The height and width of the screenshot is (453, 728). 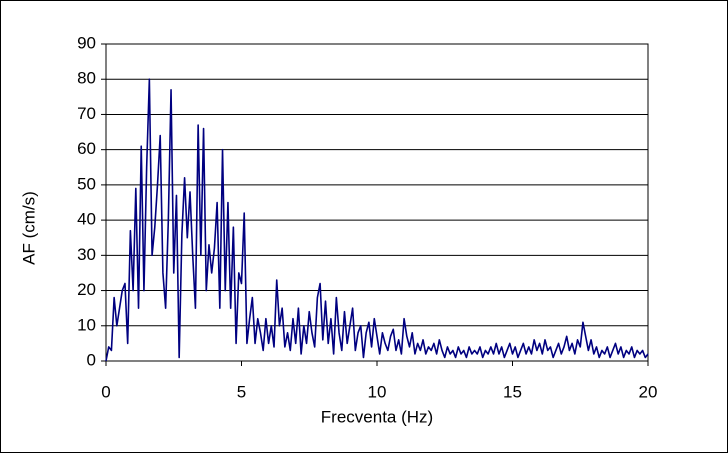 What do you see at coordinates (648, 391) in the screenshot?
I see `x-tick-label: 20` at bounding box center [648, 391].